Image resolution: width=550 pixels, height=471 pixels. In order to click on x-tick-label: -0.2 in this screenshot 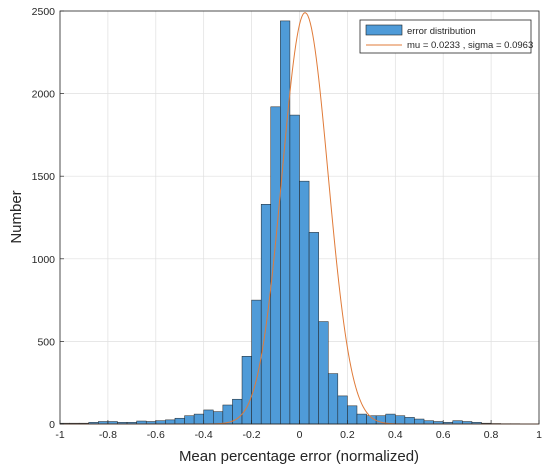, I will do `click(252, 435)`.